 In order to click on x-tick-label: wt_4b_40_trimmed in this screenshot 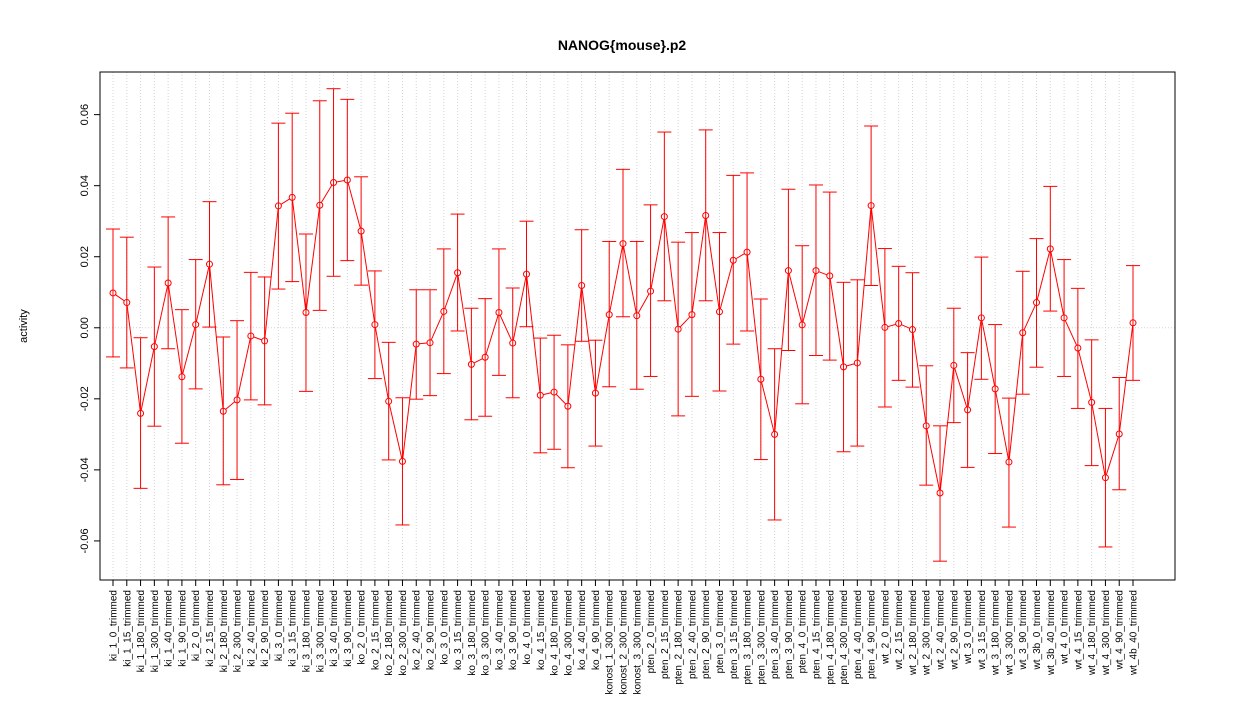, I will do `click(1134, 633)`.